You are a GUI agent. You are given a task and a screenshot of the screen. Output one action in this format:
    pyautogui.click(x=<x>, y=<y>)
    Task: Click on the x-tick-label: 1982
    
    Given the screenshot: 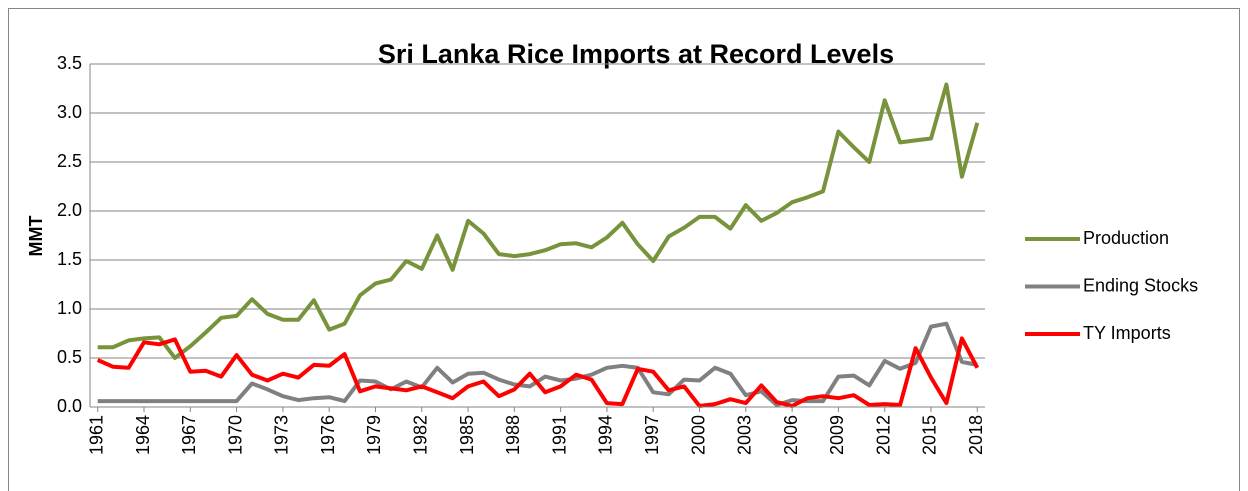 What is the action you would take?
    pyautogui.click(x=421, y=435)
    